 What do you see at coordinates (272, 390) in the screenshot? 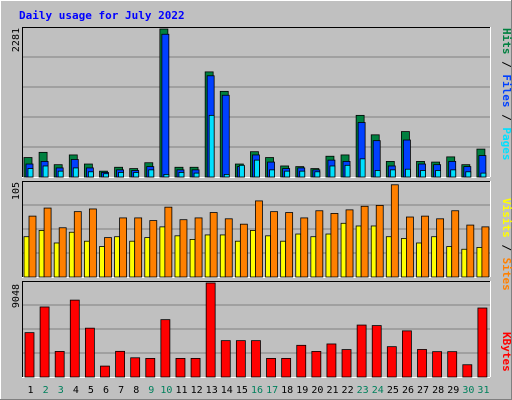
I see `day-label-17: 17` at bounding box center [272, 390].